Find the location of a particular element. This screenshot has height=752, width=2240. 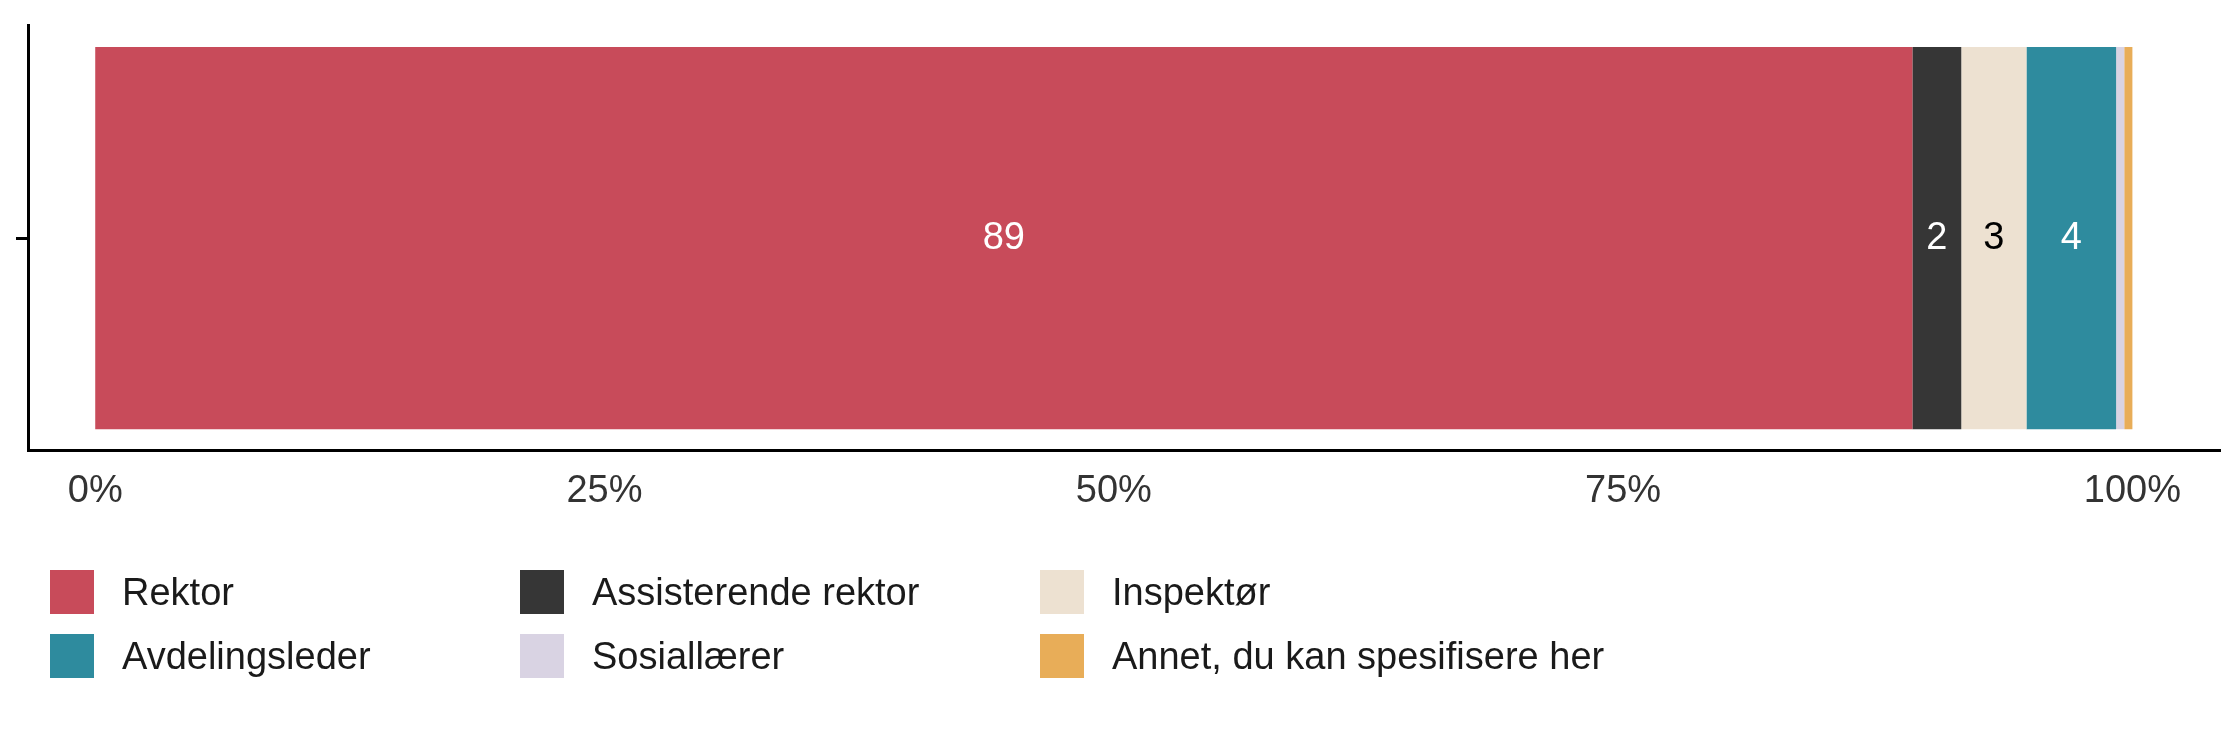

legend-label: Rektor is located at coordinates (178, 592).